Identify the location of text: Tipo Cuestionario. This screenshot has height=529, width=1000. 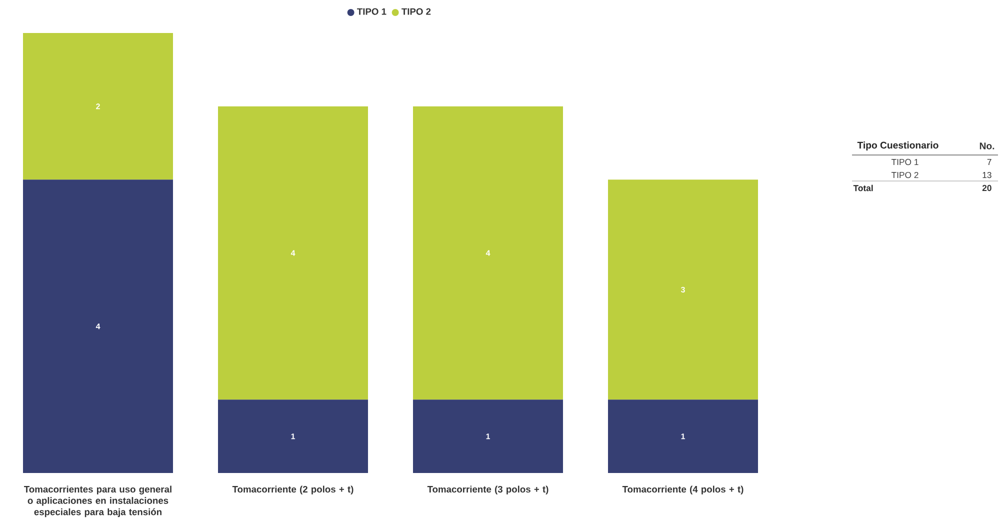
(897, 146).